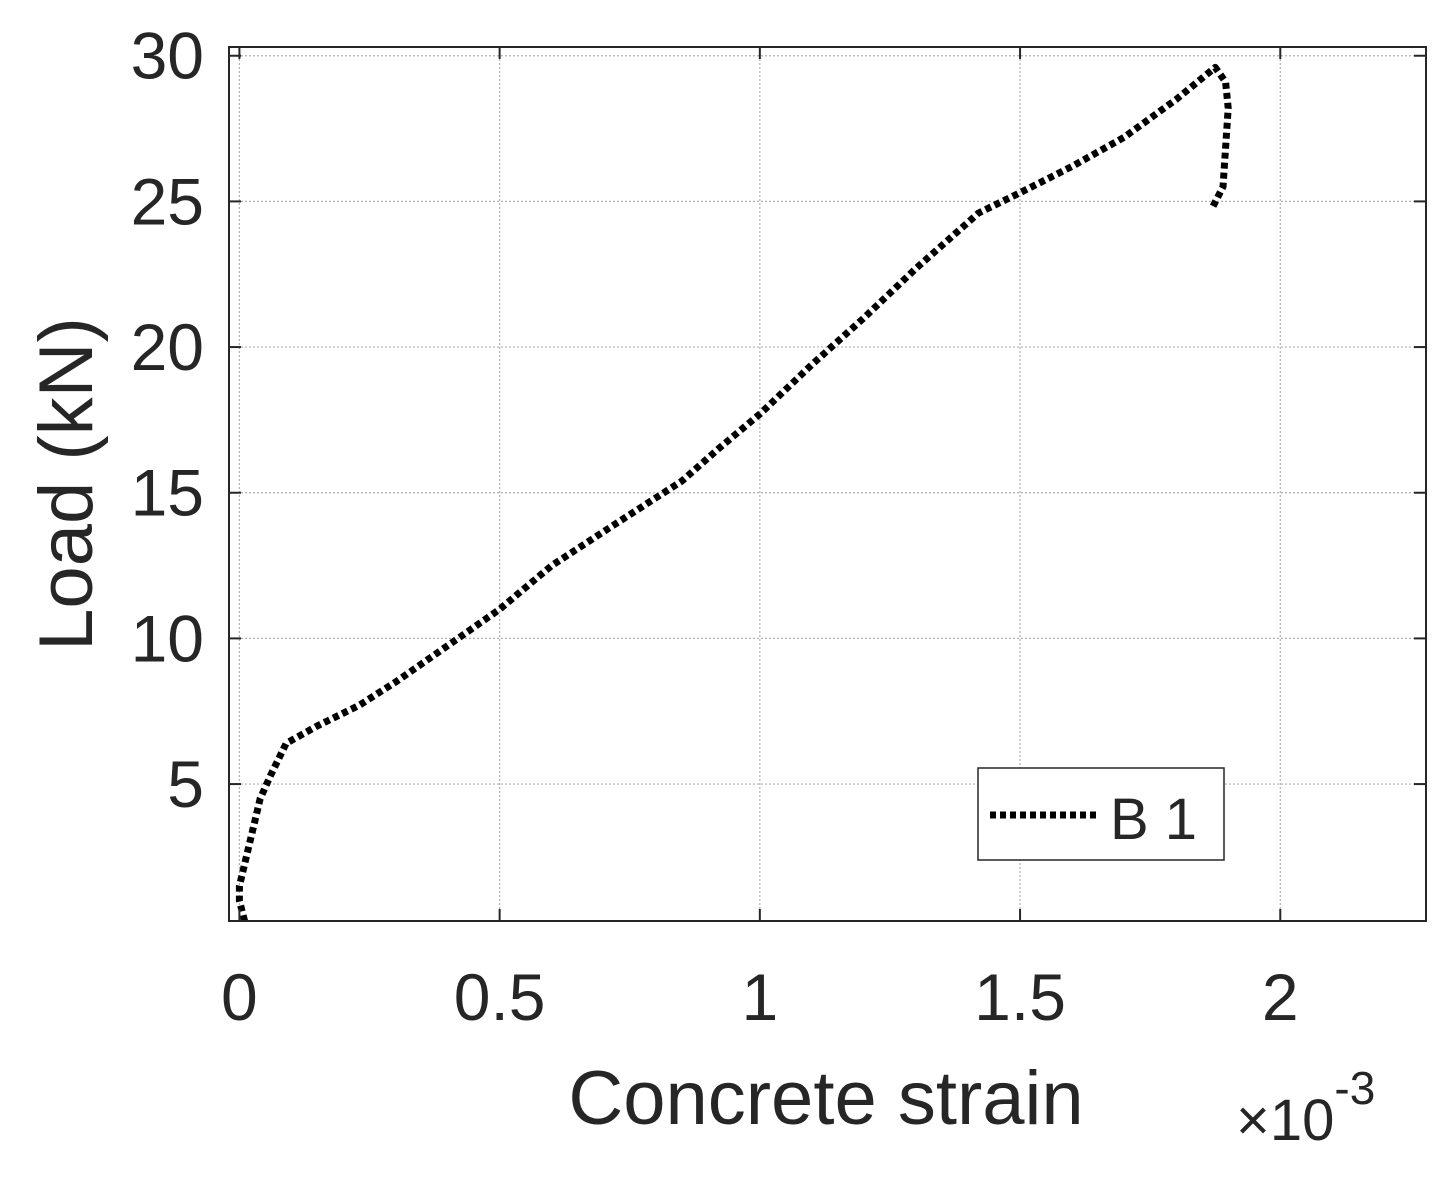 The image size is (1456, 1180). What do you see at coordinates (1354, 1088) in the screenshot?
I see `x-axis-exponent-power: -3` at bounding box center [1354, 1088].